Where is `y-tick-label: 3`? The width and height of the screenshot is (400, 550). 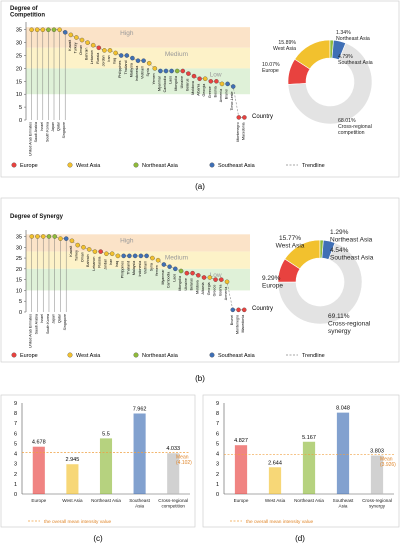
y-tick-label: 3 is located at coordinates (15, 465).